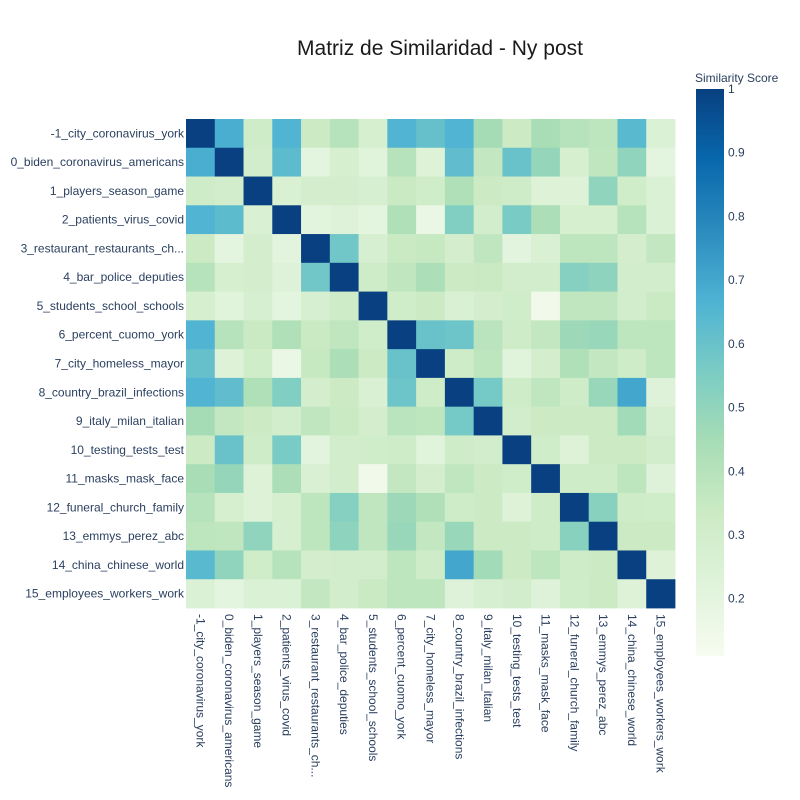  What do you see at coordinates (661, 694) in the screenshot?
I see `x-tick-label: 15_employees_workers_work` at bounding box center [661, 694].